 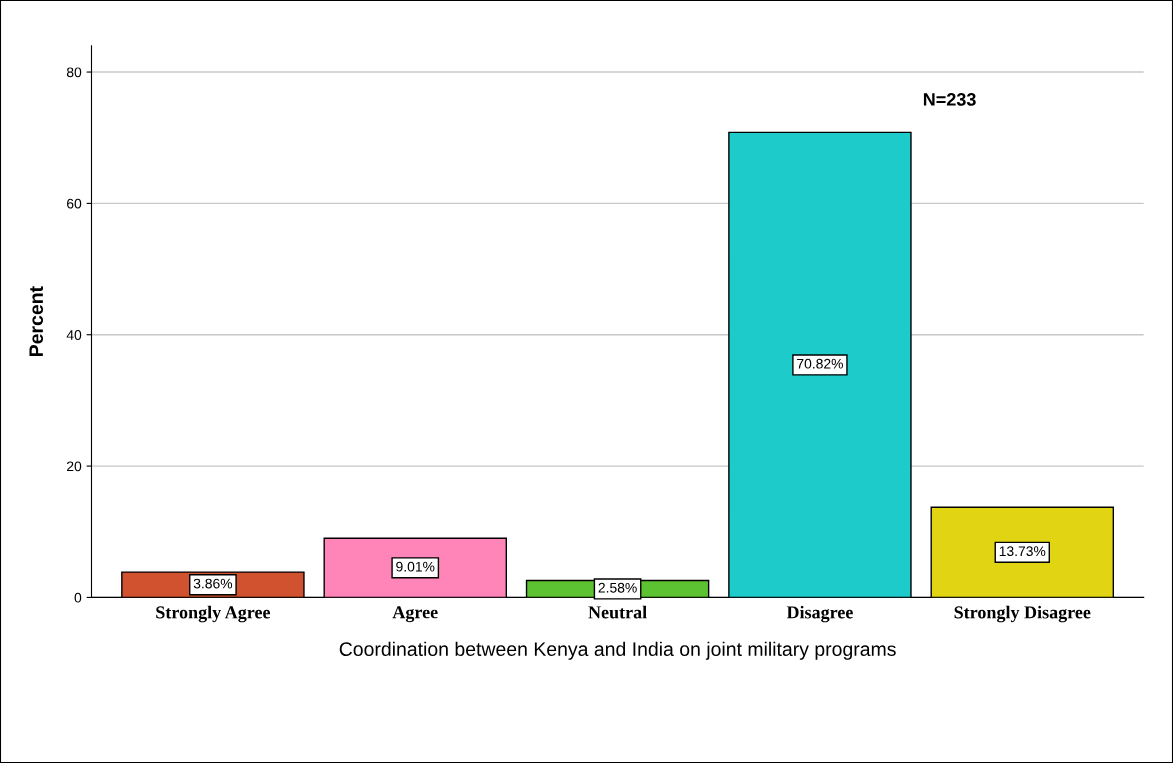 What do you see at coordinates (415, 614) in the screenshot?
I see `x-tick-label: Agree` at bounding box center [415, 614].